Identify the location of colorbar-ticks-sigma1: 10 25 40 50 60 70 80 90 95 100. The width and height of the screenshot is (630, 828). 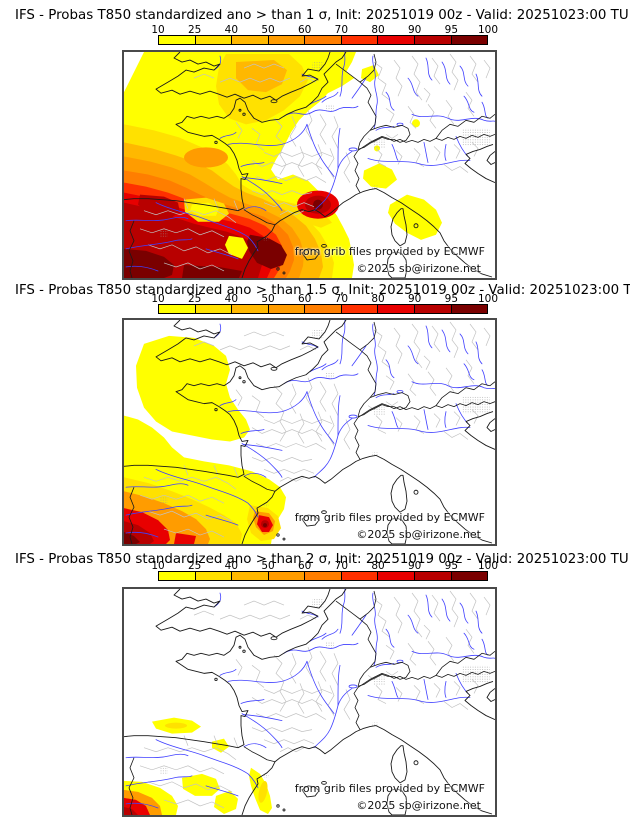
(324, 30).